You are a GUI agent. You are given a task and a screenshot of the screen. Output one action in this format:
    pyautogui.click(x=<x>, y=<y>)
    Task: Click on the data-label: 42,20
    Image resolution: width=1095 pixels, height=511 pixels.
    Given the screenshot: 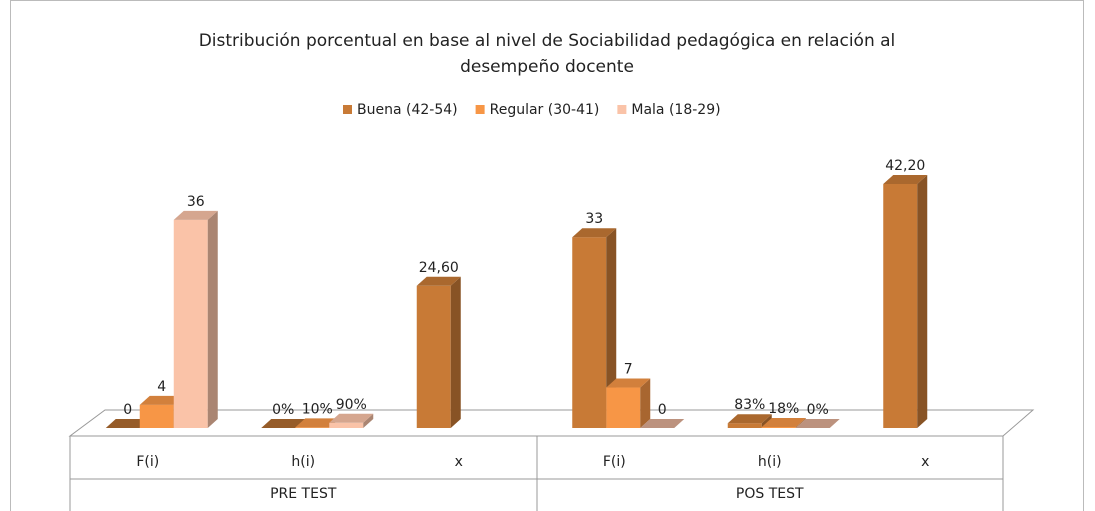 What is the action you would take?
    pyautogui.click(x=905, y=166)
    